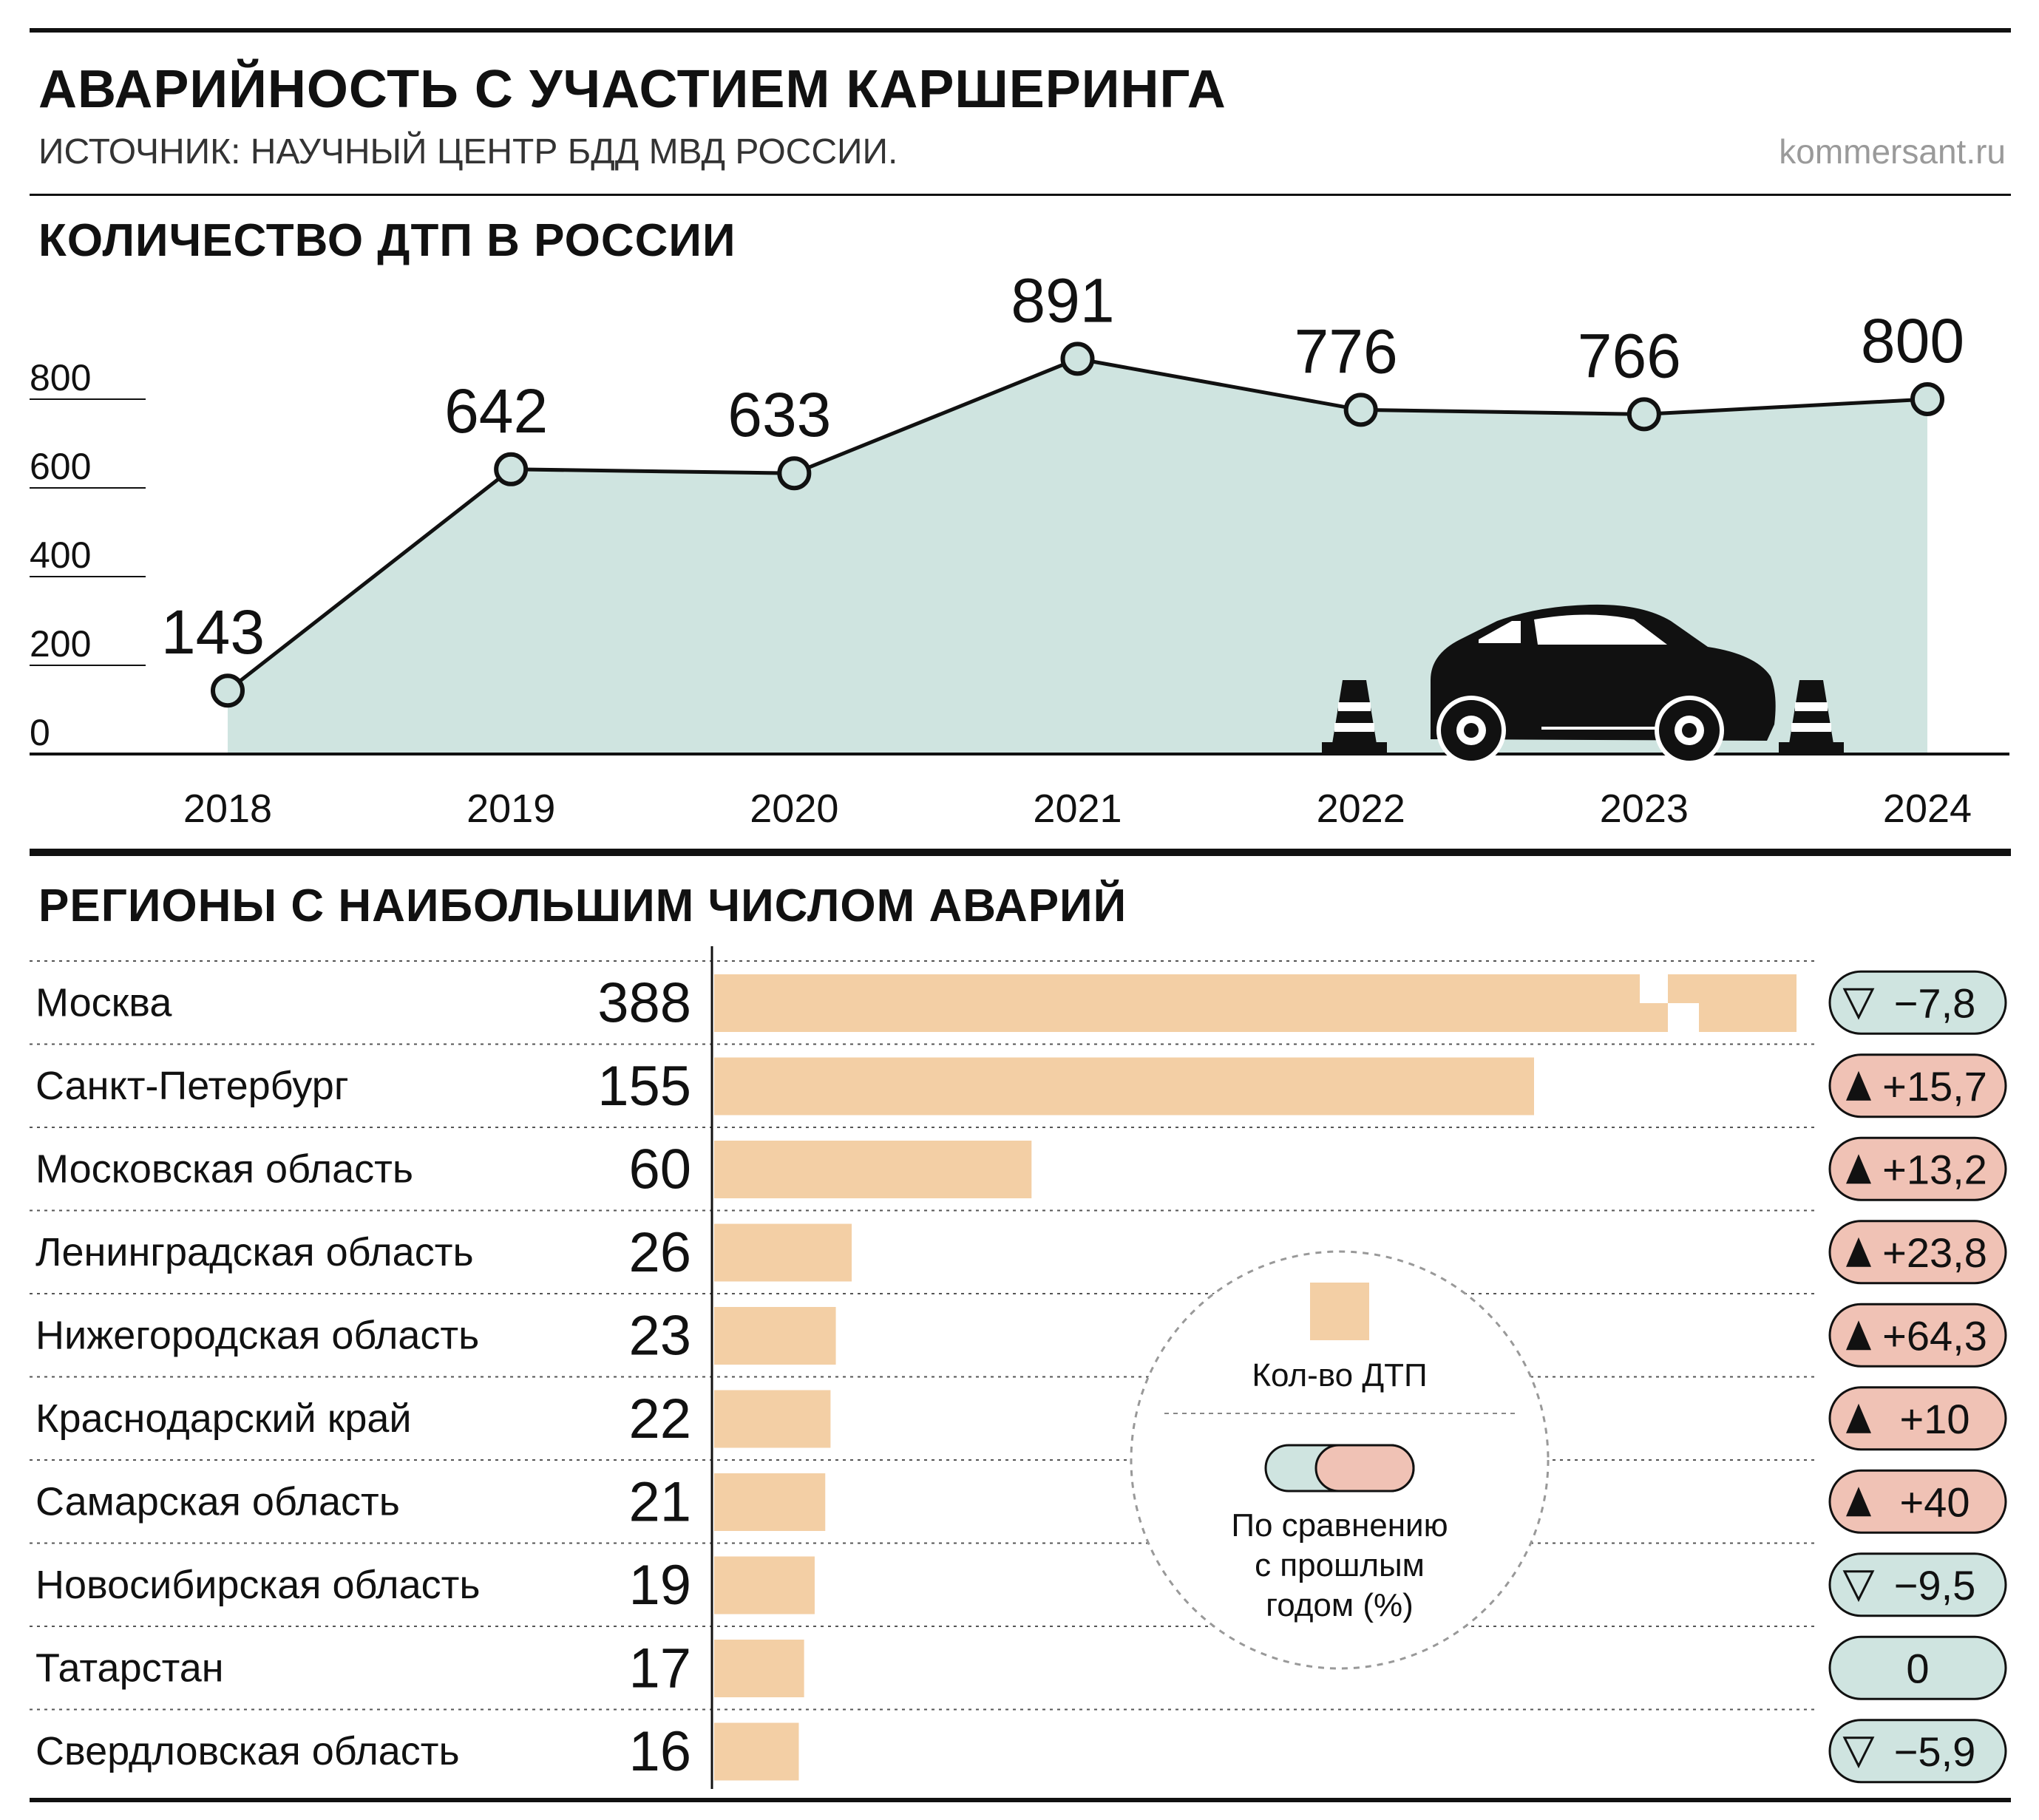 The height and width of the screenshot is (1820, 2039). Describe the element at coordinates (660, 1252) in the screenshot. I see `value-label: 26` at that location.